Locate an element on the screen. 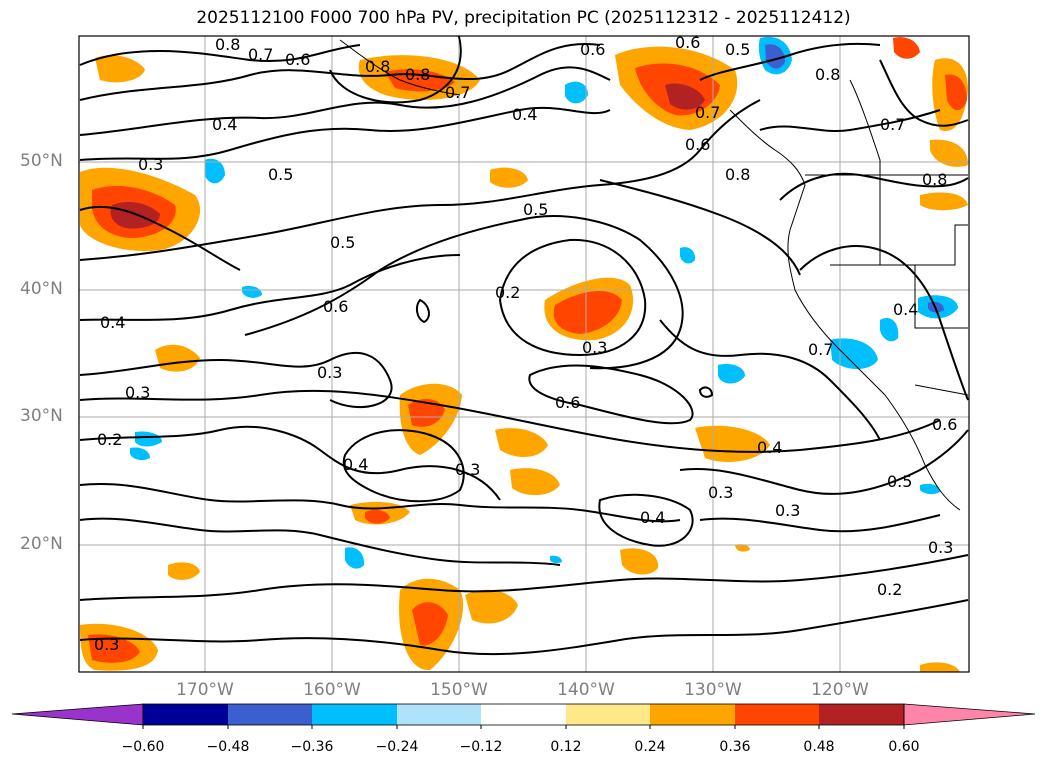 The width and height of the screenshot is (1047, 765). lat-label-30n: 30°N is located at coordinates (41, 416).